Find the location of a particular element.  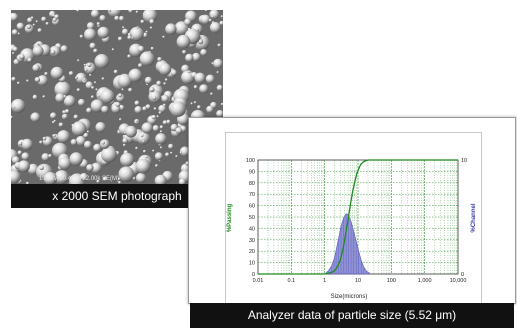

x-tick-label: 0.1 is located at coordinates (292, 281).